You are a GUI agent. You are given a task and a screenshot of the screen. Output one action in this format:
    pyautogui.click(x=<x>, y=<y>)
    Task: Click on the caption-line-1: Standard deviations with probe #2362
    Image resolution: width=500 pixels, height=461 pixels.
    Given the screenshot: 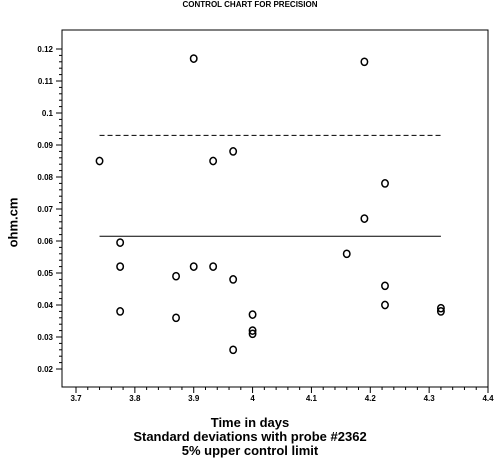 What is the action you would take?
    pyautogui.click(x=250, y=436)
    